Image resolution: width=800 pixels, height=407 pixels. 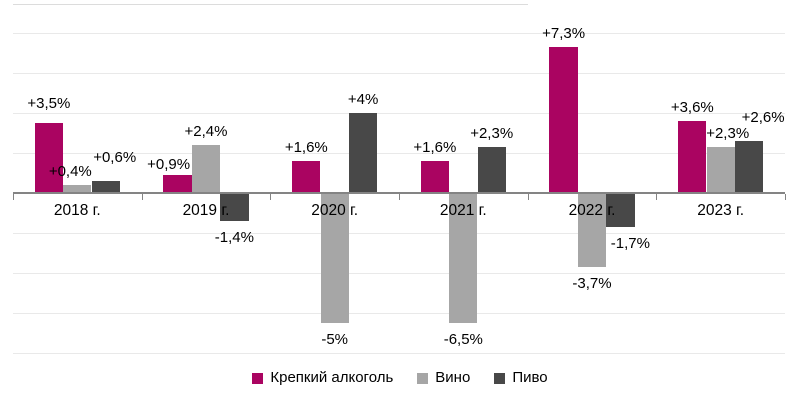 I want to click on legend-label-strong-alcohol: Крепкий алкоголь, so click(x=332, y=377).